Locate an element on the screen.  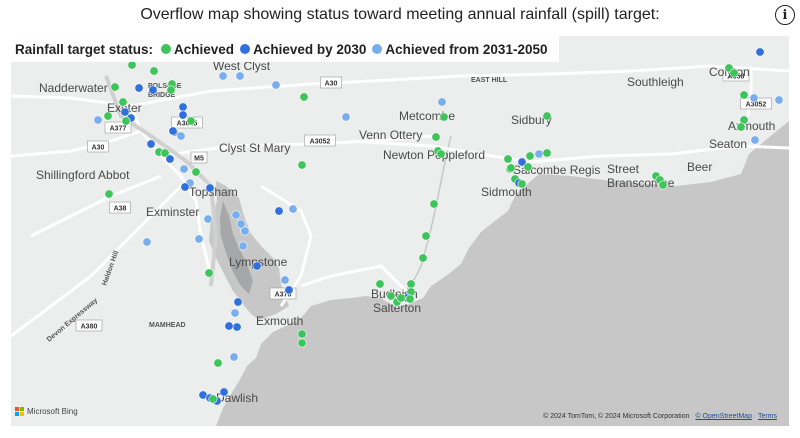
legend-item-achieved-2031-2050: Achieved from 2031-2050 is located at coordinates (459, 49).